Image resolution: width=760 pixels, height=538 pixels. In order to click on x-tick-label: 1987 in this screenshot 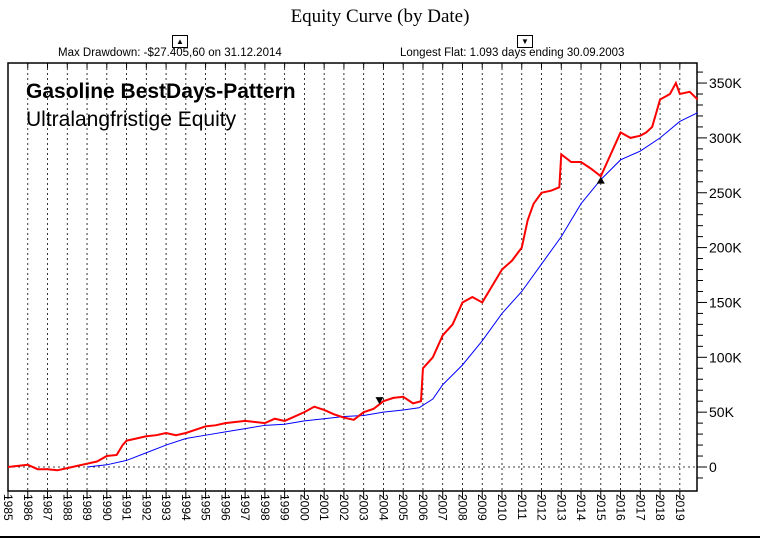, I will do `click(48, 507)`.